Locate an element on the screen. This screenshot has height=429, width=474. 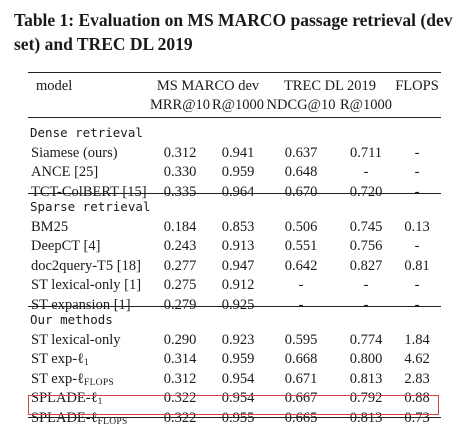
value-cell-r1000-trec: 0.711 is located at coordinates (366, 152).